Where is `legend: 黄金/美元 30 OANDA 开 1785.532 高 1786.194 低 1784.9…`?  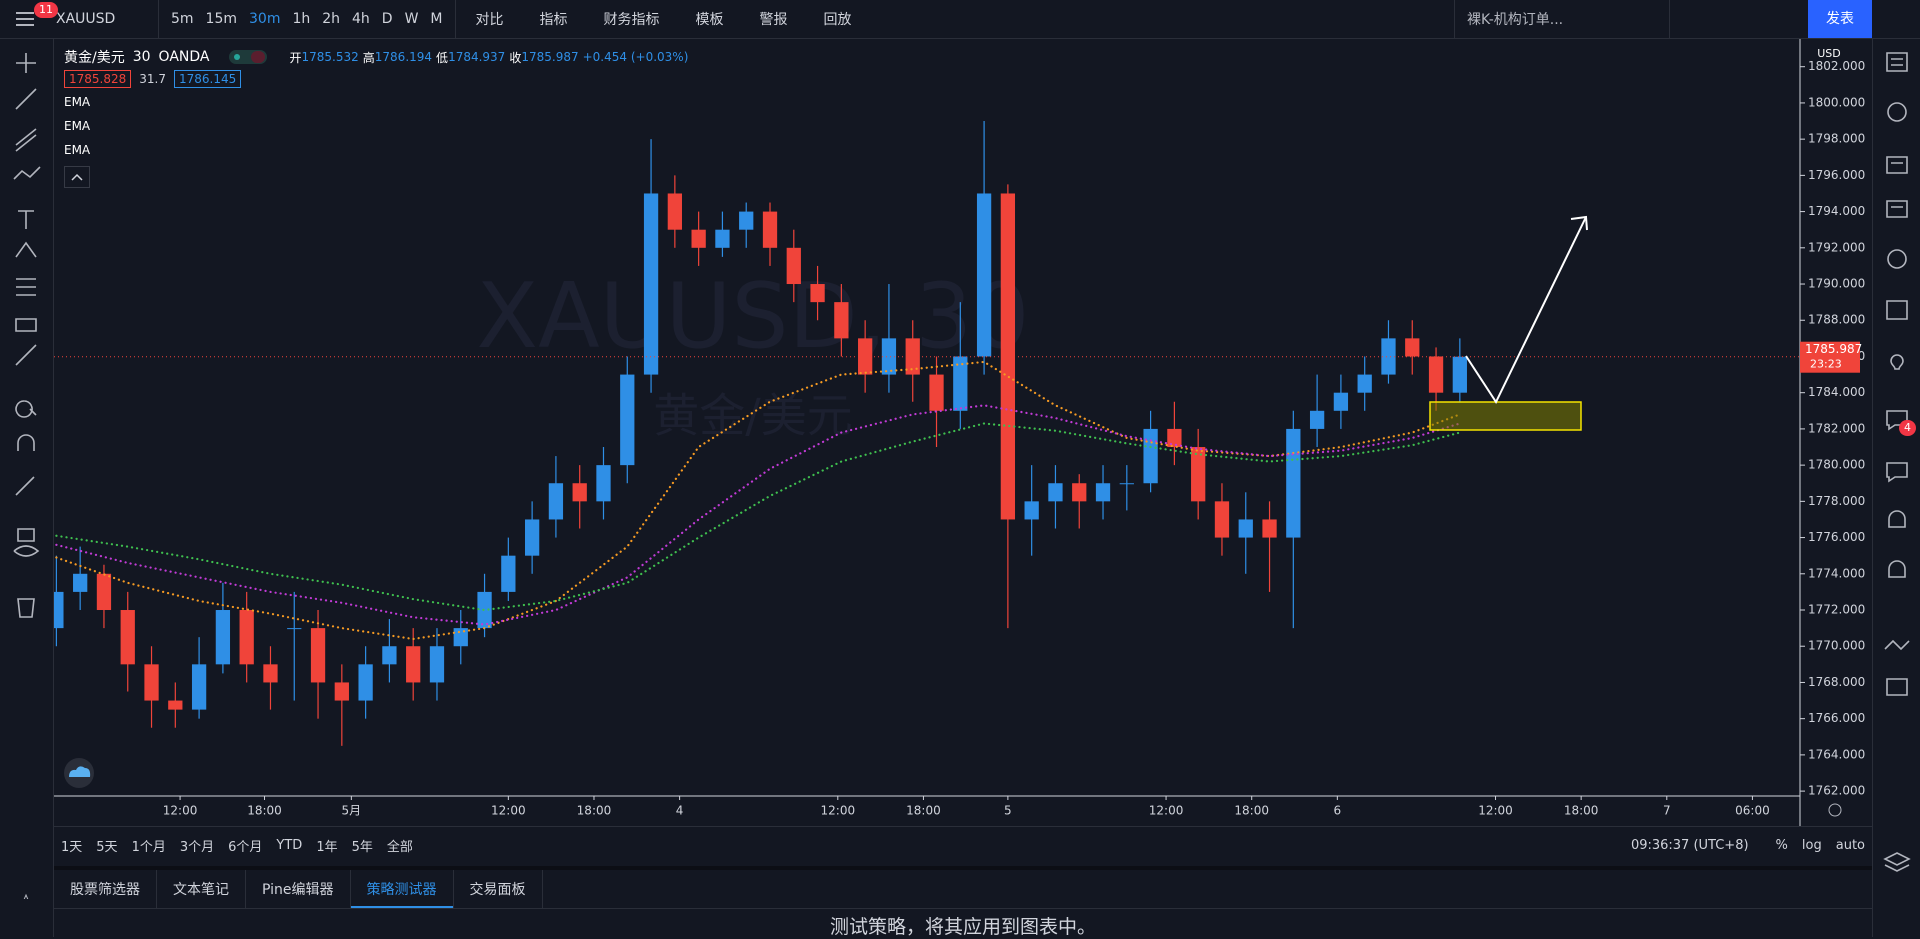
legend: 黄金/美元 30 OANDA 开 1785.532 高 1786.194 低 1784.9… is located at coordinates (380, 119).